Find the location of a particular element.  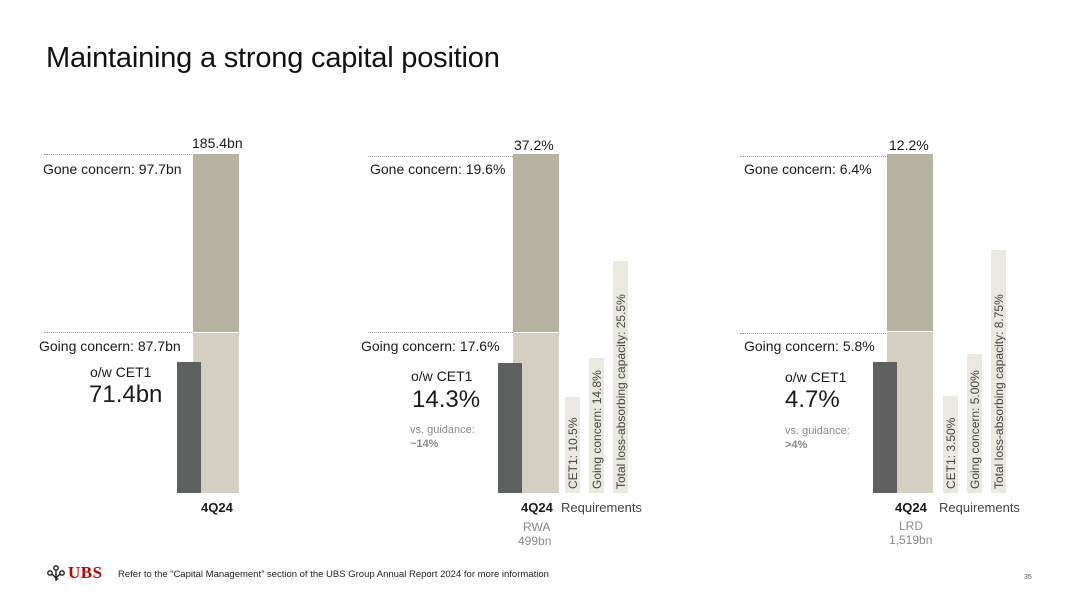

ubs-logo: UBS is located at coordinates (74, 575).